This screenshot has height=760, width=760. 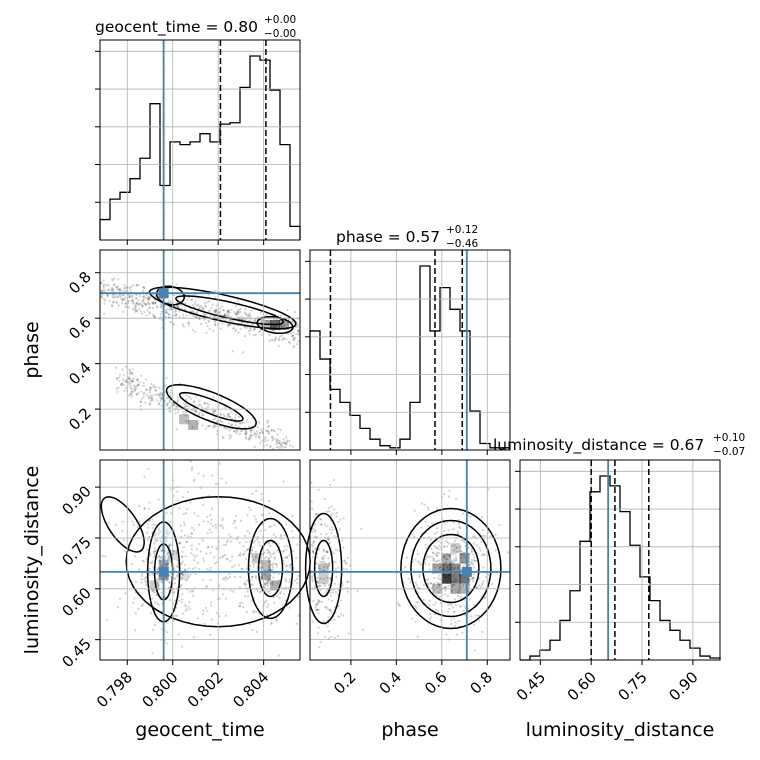 I want to click on title-luminosity-distance-sup: +0.10, so click(x=729, y=438).